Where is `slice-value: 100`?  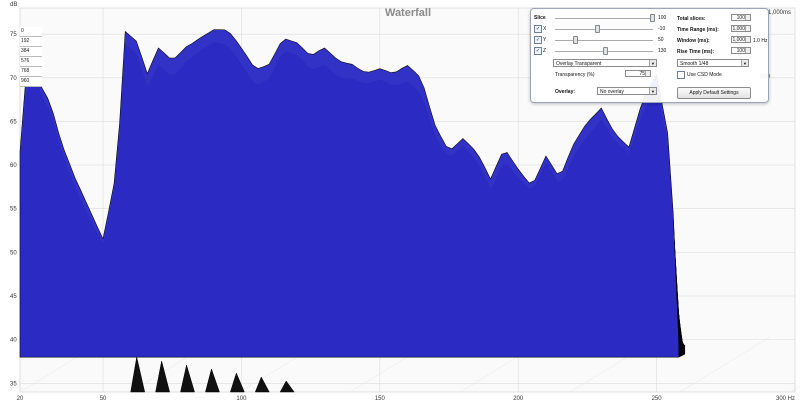 slice-value: 100 is located at coordinates (662, 18).